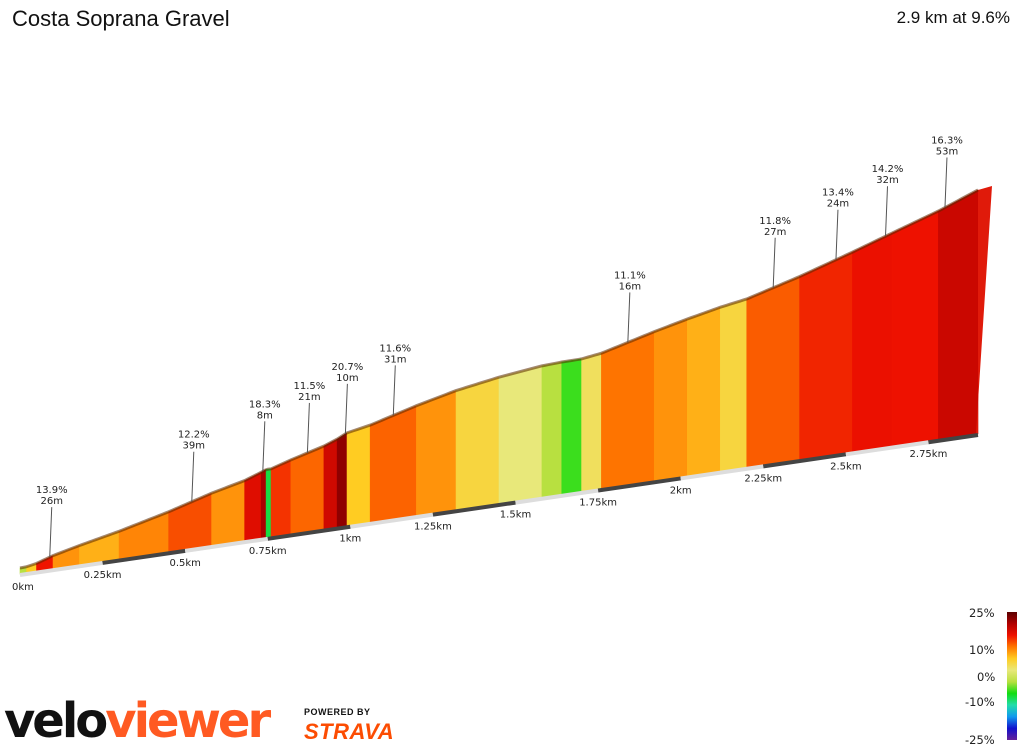 The image size is (1024, 755). Describe the element at coordinates (888, 169) in the screenshot. I see `annotation-grade: 14.2%` at that location.